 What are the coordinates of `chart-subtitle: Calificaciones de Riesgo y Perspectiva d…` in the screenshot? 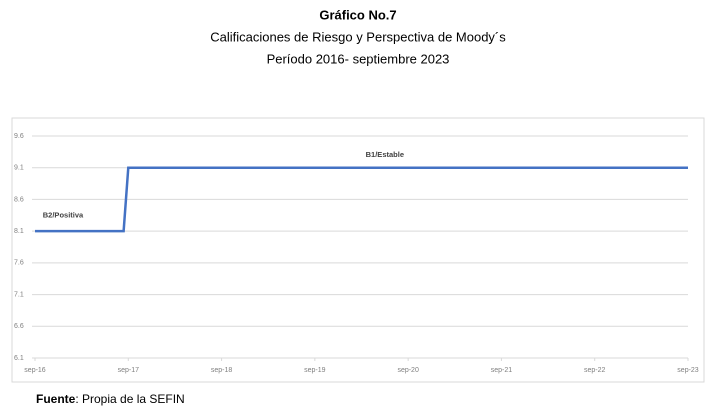 It's located at (358, 36).